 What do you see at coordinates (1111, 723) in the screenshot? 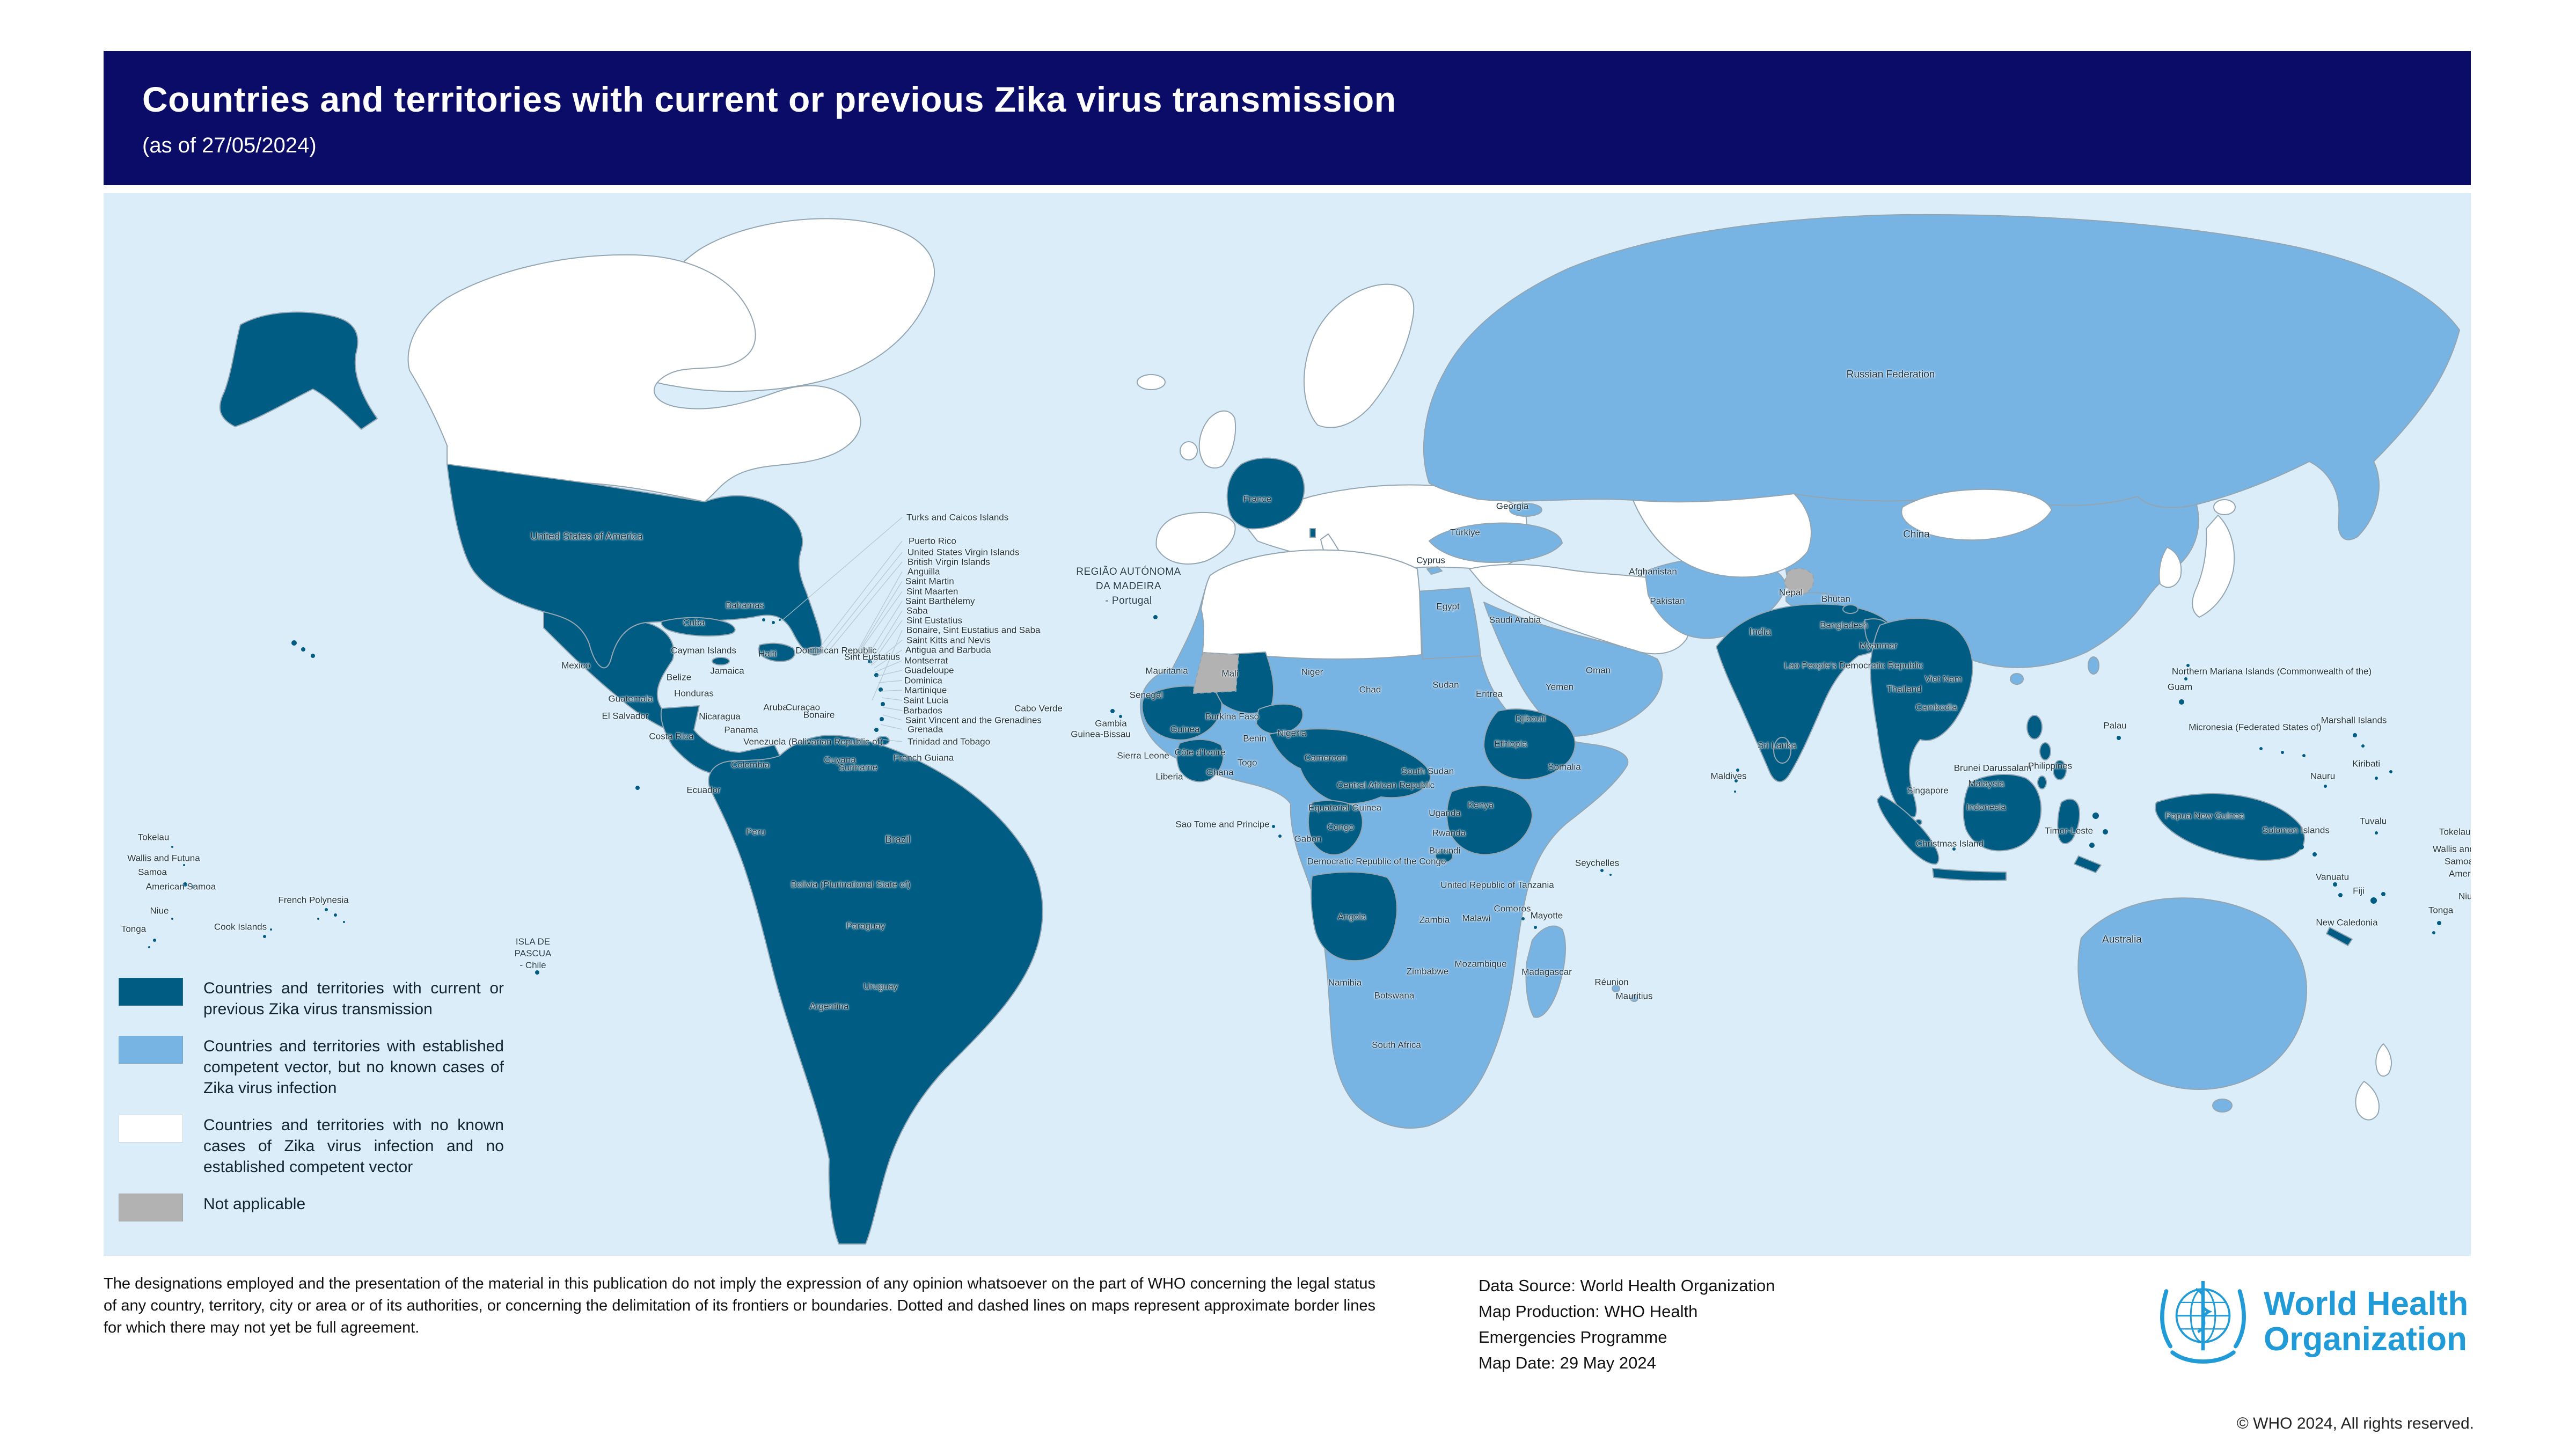
I see `map-label: Gambia` at bounding box center [1111, 723].